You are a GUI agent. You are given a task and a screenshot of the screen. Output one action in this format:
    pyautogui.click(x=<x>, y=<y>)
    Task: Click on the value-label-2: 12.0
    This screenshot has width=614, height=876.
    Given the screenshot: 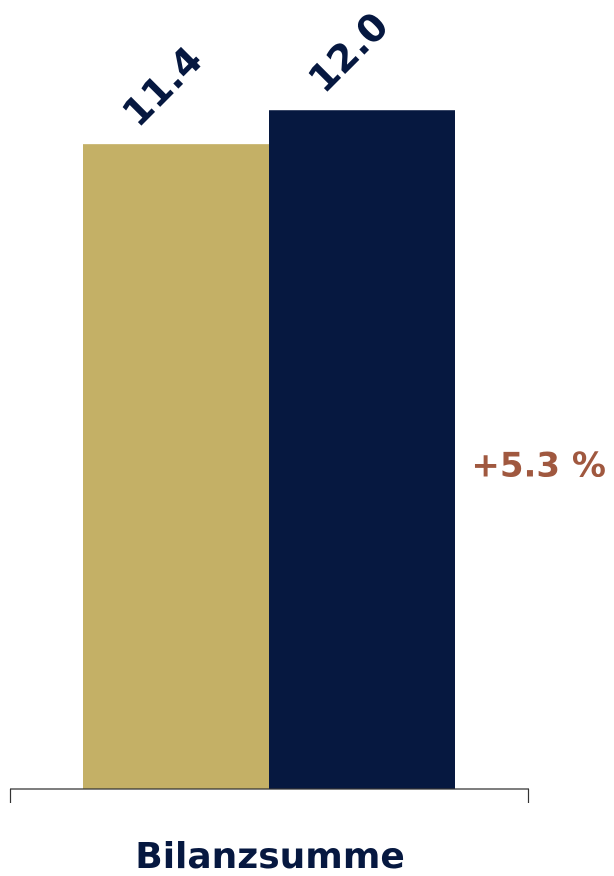 What is the action you would take?
    pyautogui.click(x=348, y=52)
    